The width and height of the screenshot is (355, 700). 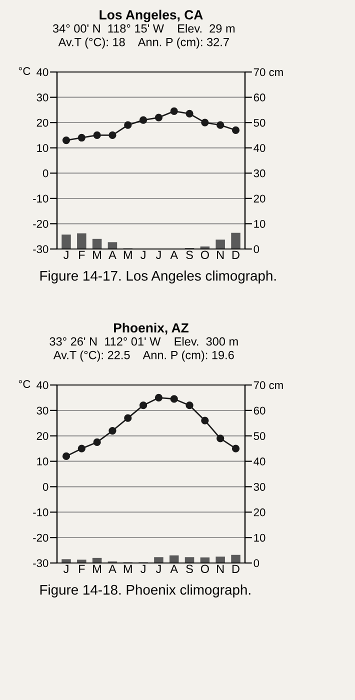 I want to click on caption: Figure 14-18. Phoenix climograph., so click(x=145, y=591).